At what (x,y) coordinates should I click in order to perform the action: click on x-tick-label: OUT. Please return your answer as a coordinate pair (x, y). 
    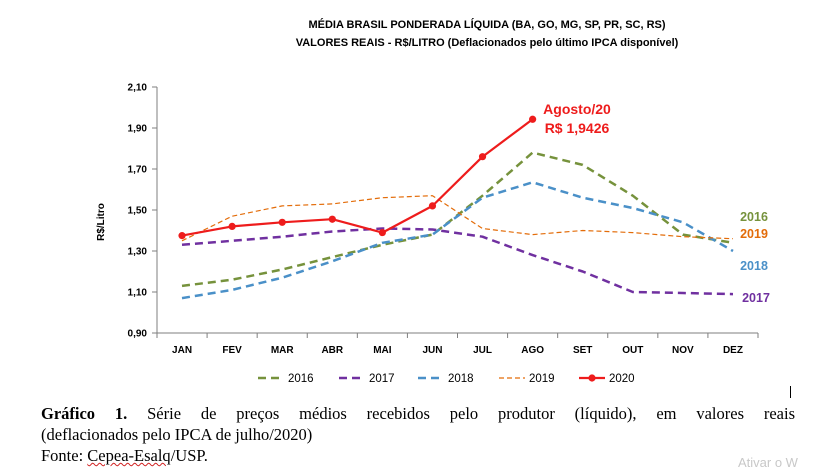
    Looking at the image, I should click on (632, 350).